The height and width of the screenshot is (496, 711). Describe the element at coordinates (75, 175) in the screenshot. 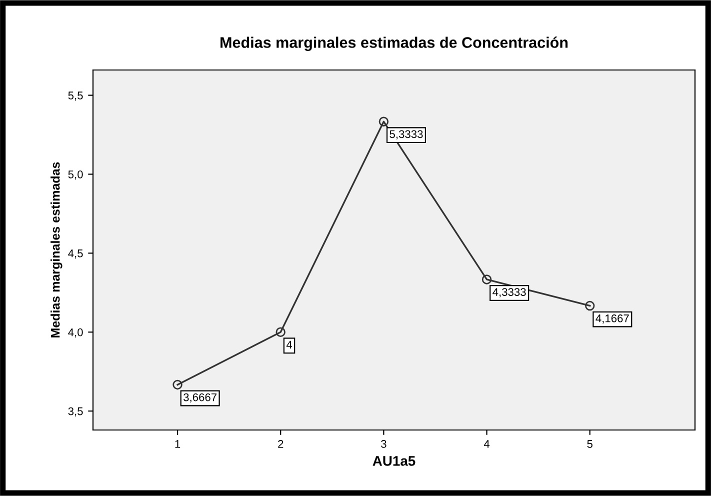

I see `y-tick-label: 5,0` at that location.